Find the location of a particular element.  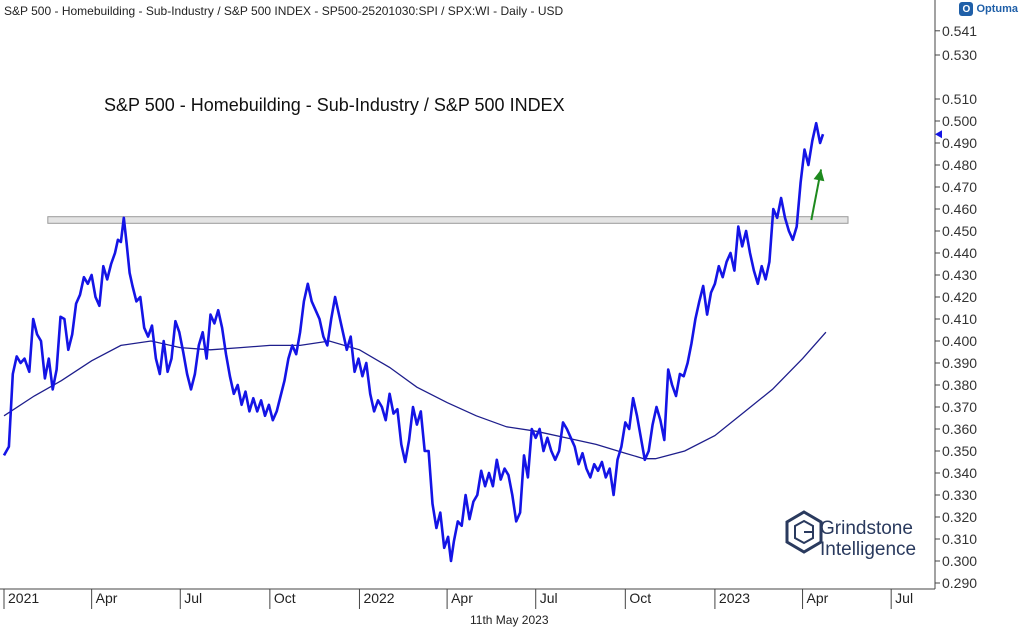

y-tick-label: 0.541 is located at coordinates (959, 31).